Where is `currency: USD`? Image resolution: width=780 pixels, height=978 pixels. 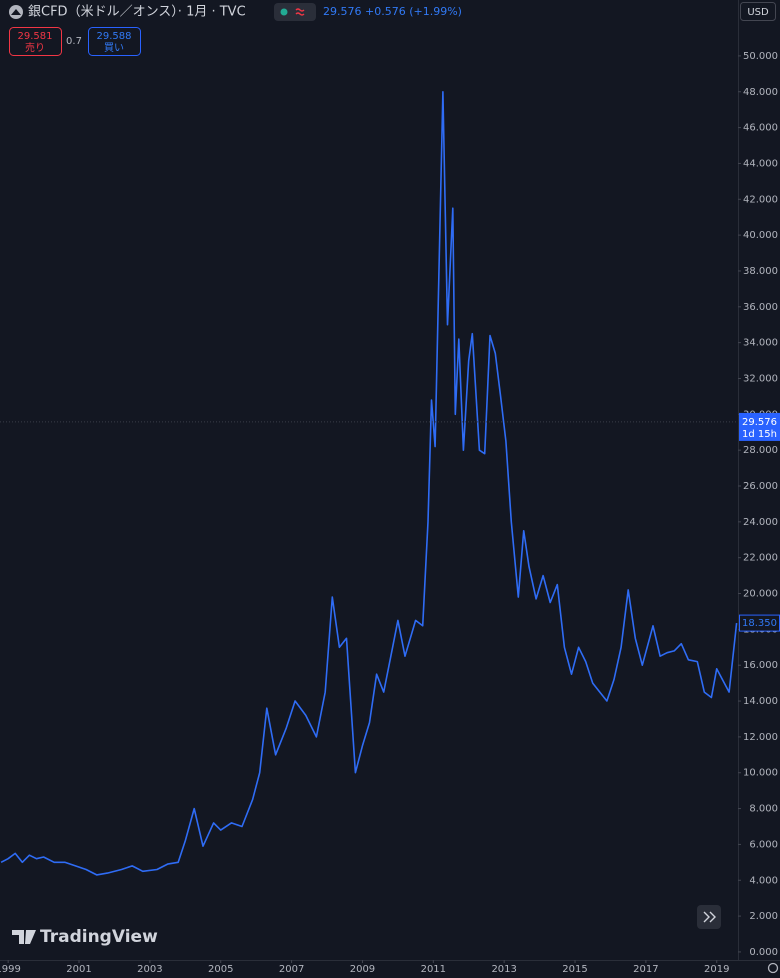
currency: USD is located at coordinates (758, 12).